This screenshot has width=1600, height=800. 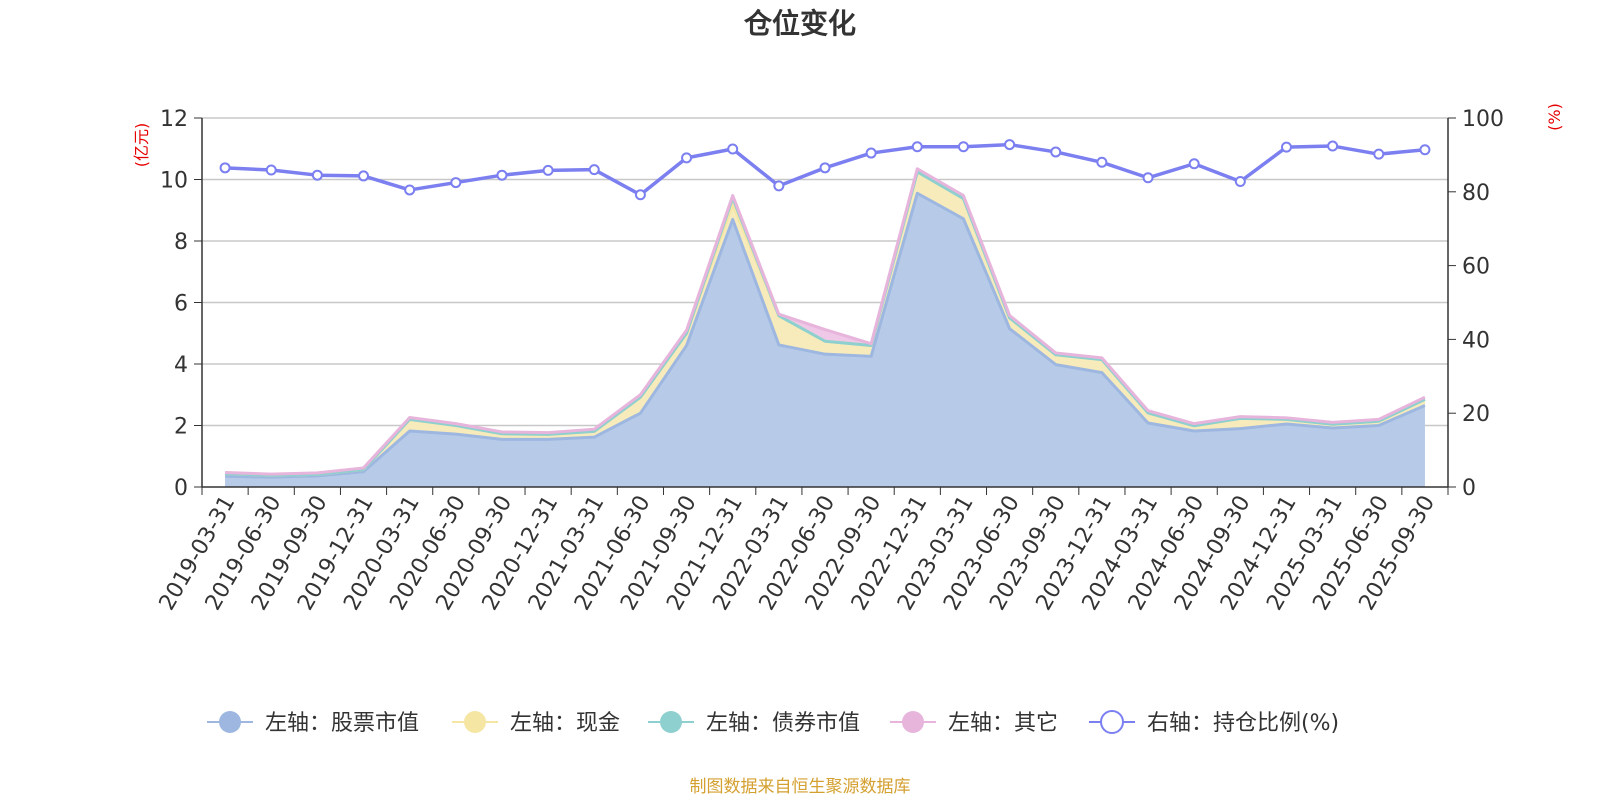 I want to click on left-axis-tick-label: 2, so click(x=181, y=427).